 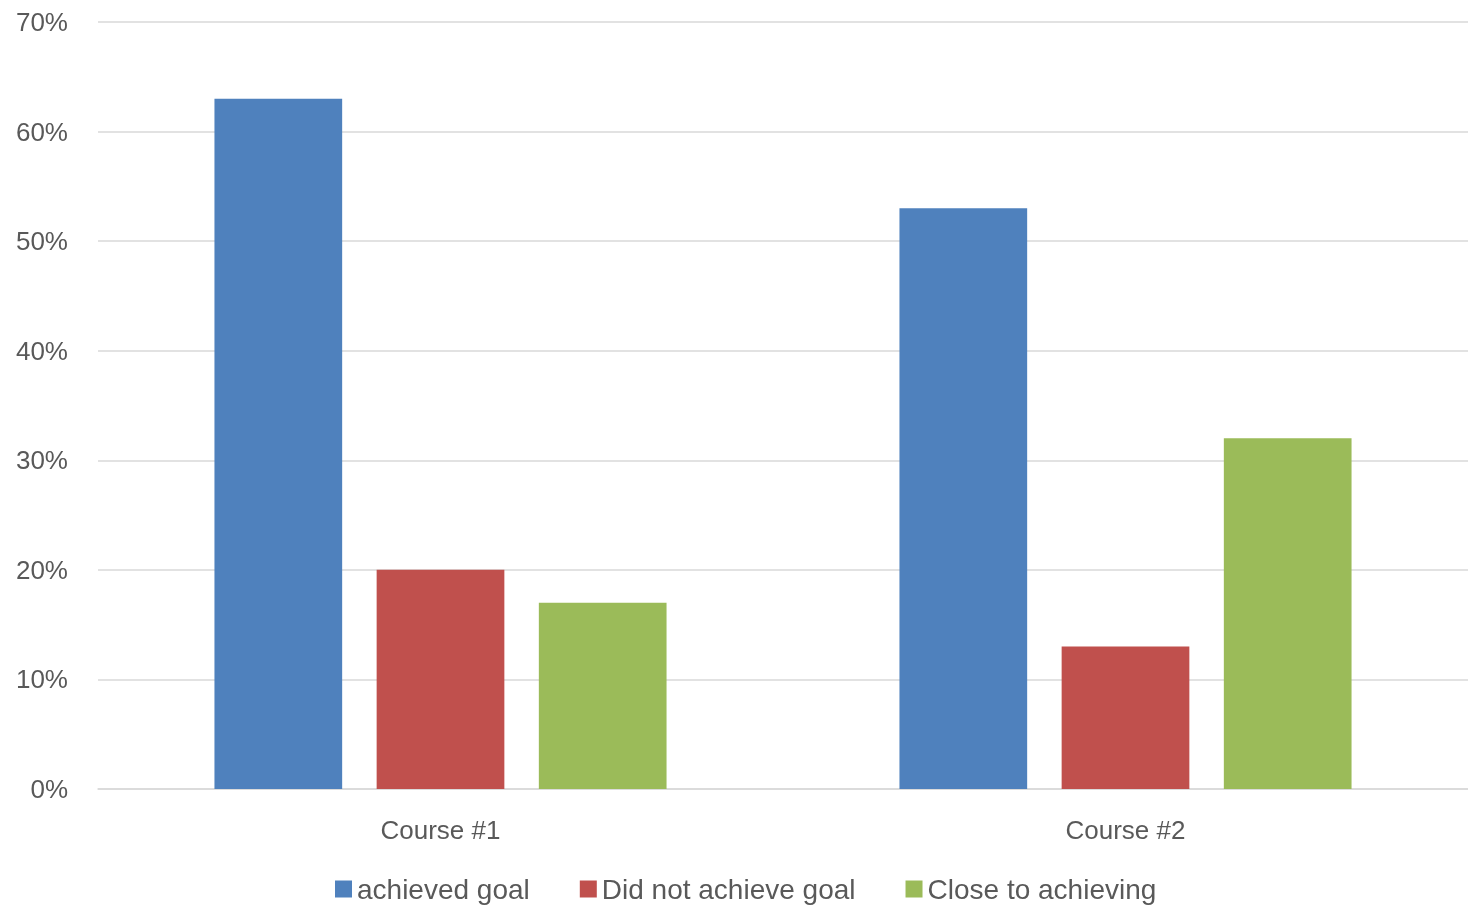 What do you see at coordinates (41, 241) in the screenshot?
I see `y-tick-label: 50%` at bounding box center [41, 241].